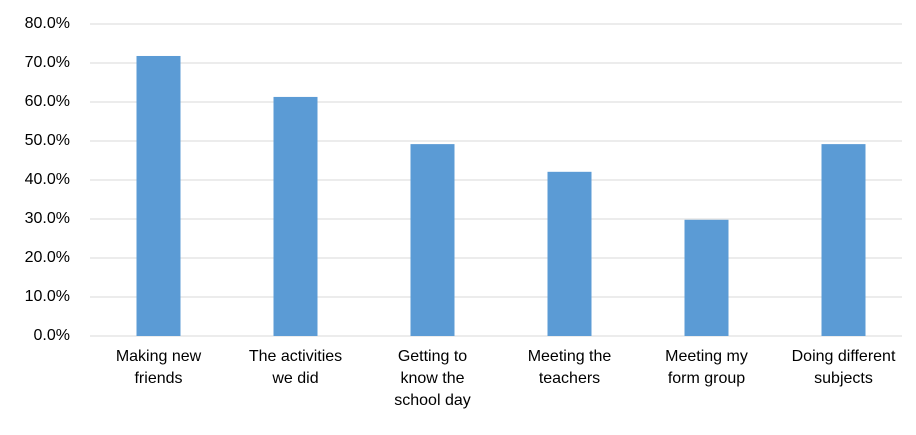  What do you see at coordinates (47, 179) in the screenshot?
I see `y-tick-label: 40.0%` at bounding box center [47, 179].